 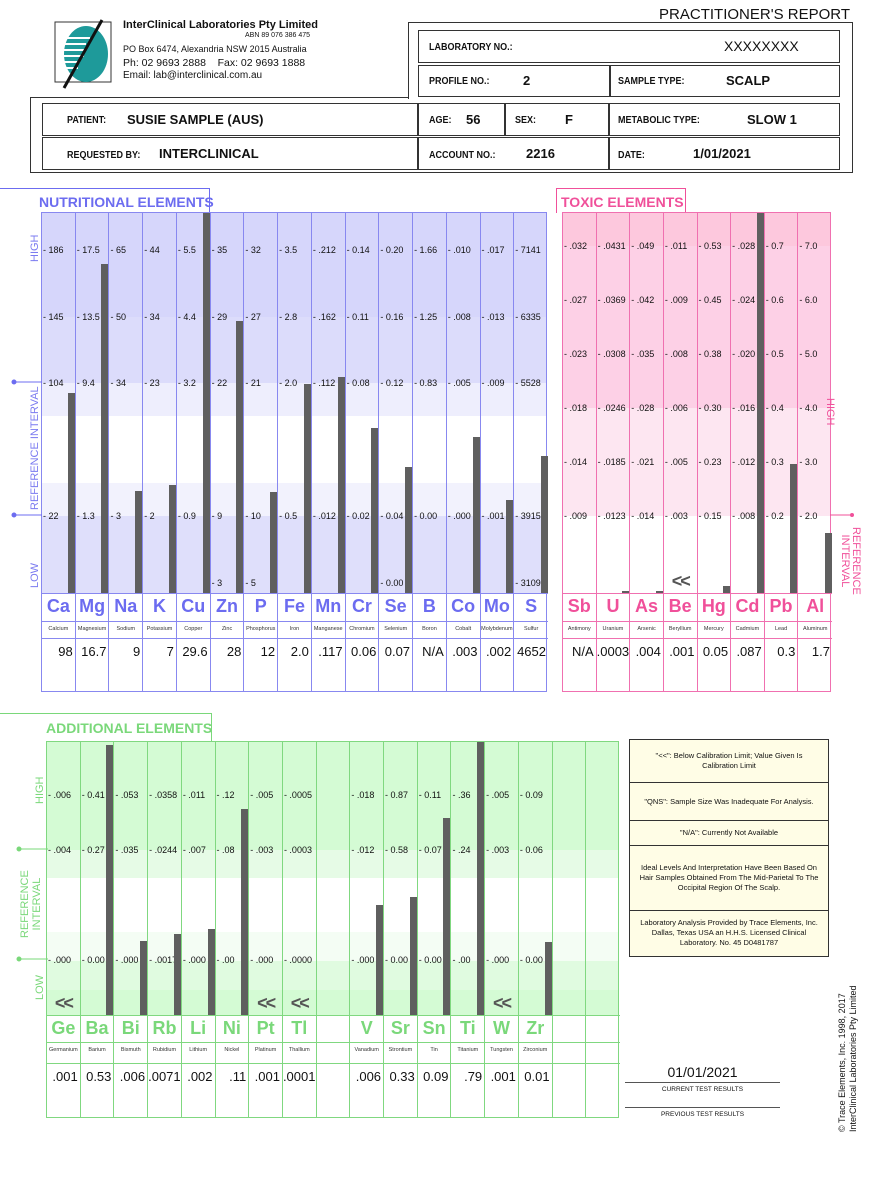 What do you see at coordinates (40, 987) in the screenshot?
I see `additional-low-label: LOW` at bounding box center [40, 987].